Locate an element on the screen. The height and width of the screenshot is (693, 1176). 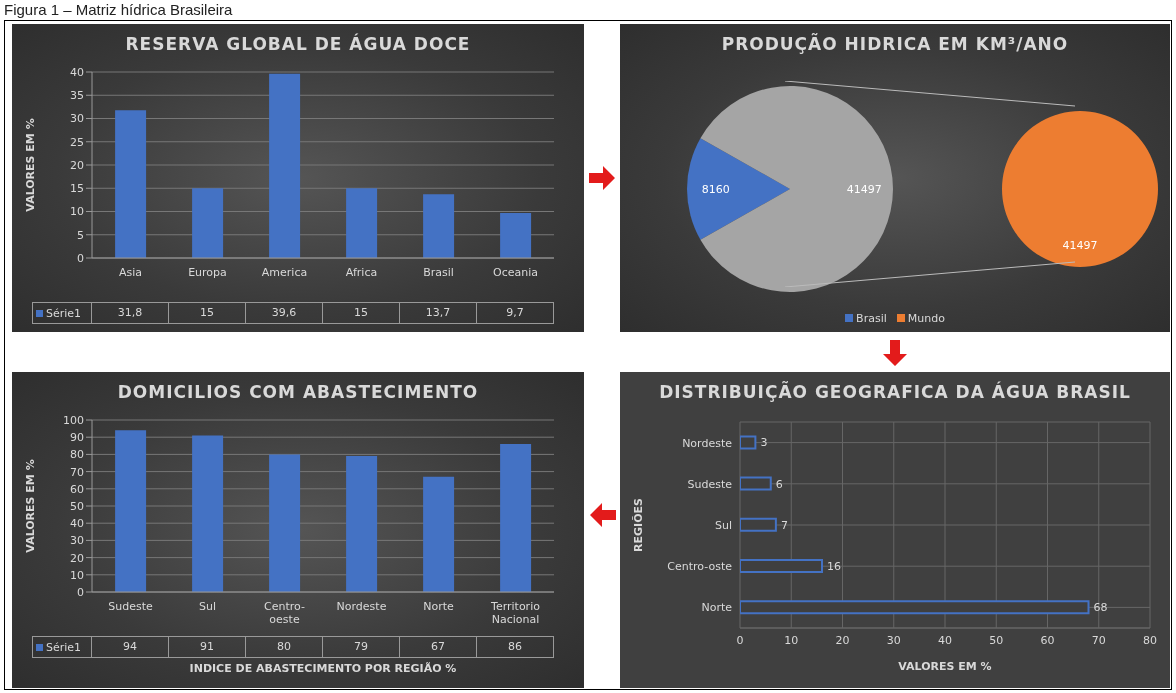
y-tick-label: 80 is located at coordinates (77, 455).